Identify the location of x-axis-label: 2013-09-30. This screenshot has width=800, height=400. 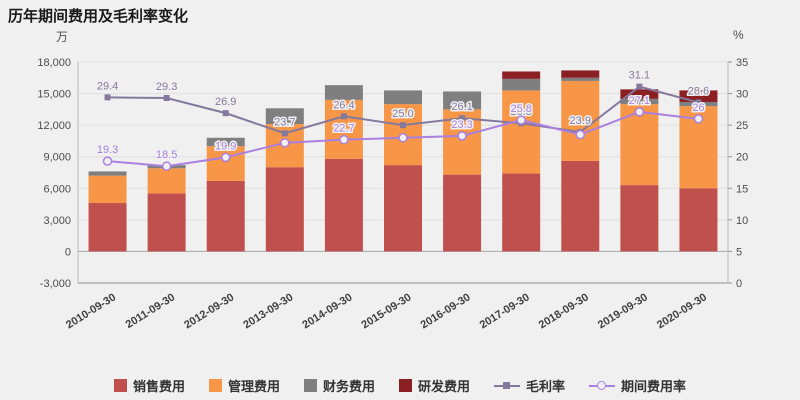
(268, 311).